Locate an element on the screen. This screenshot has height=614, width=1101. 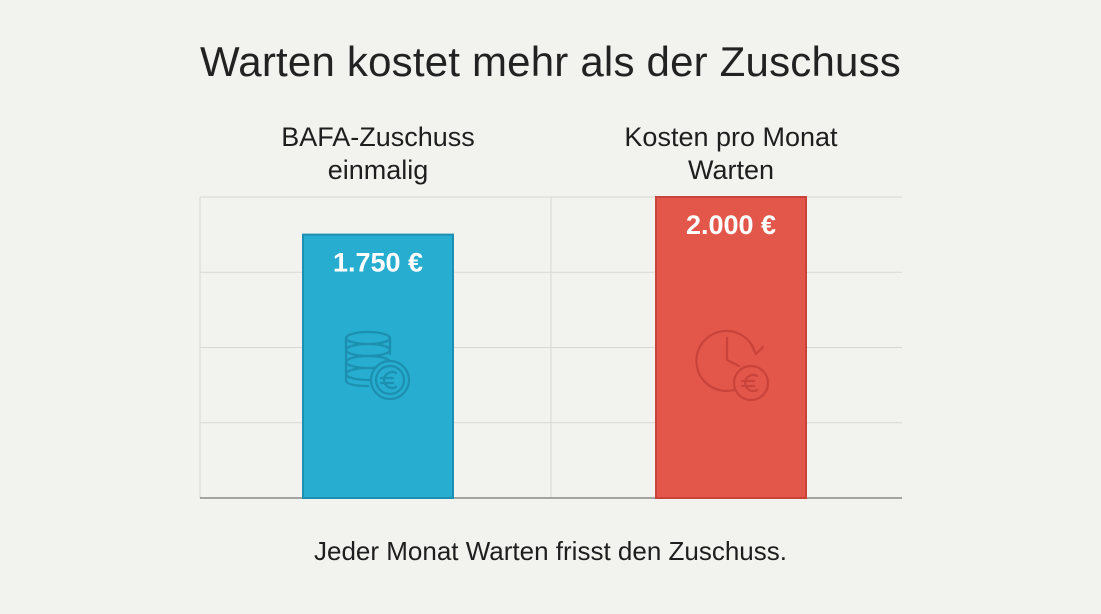
category-label: Warten is located at coordinates (731, 170).